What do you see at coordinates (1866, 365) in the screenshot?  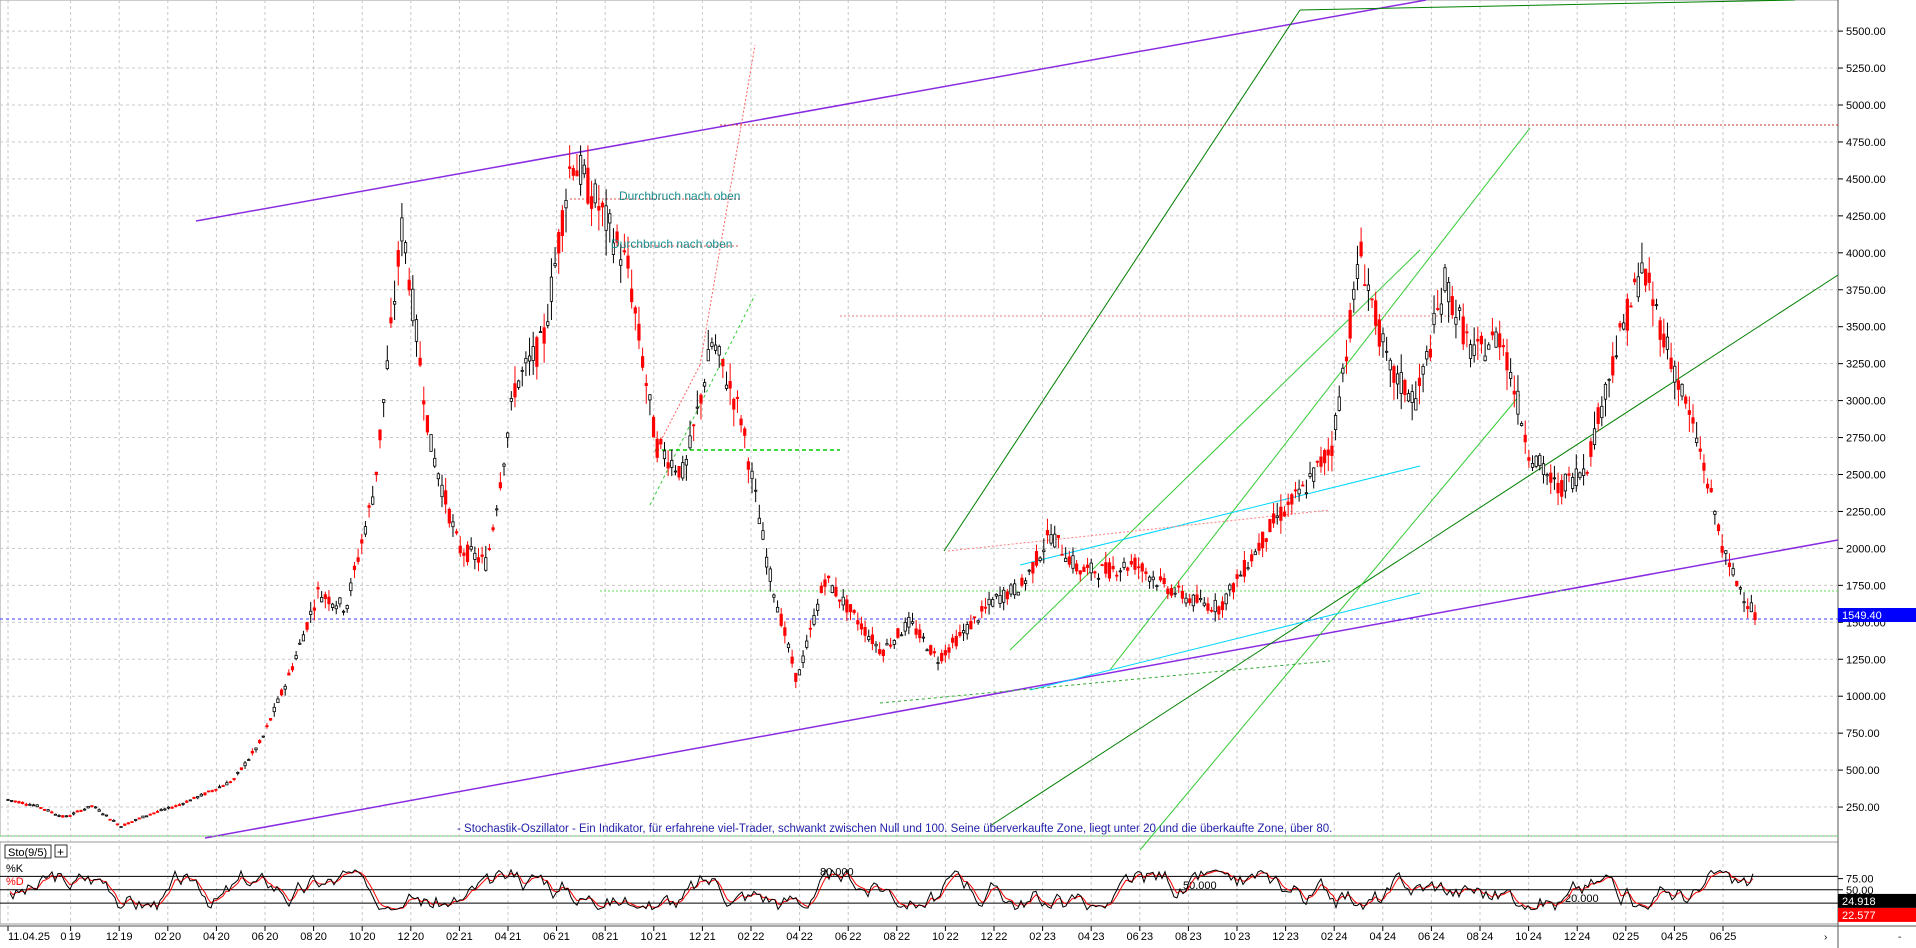 I see `price-tick-label: 3250.00` at bounding box center [1866, 365].